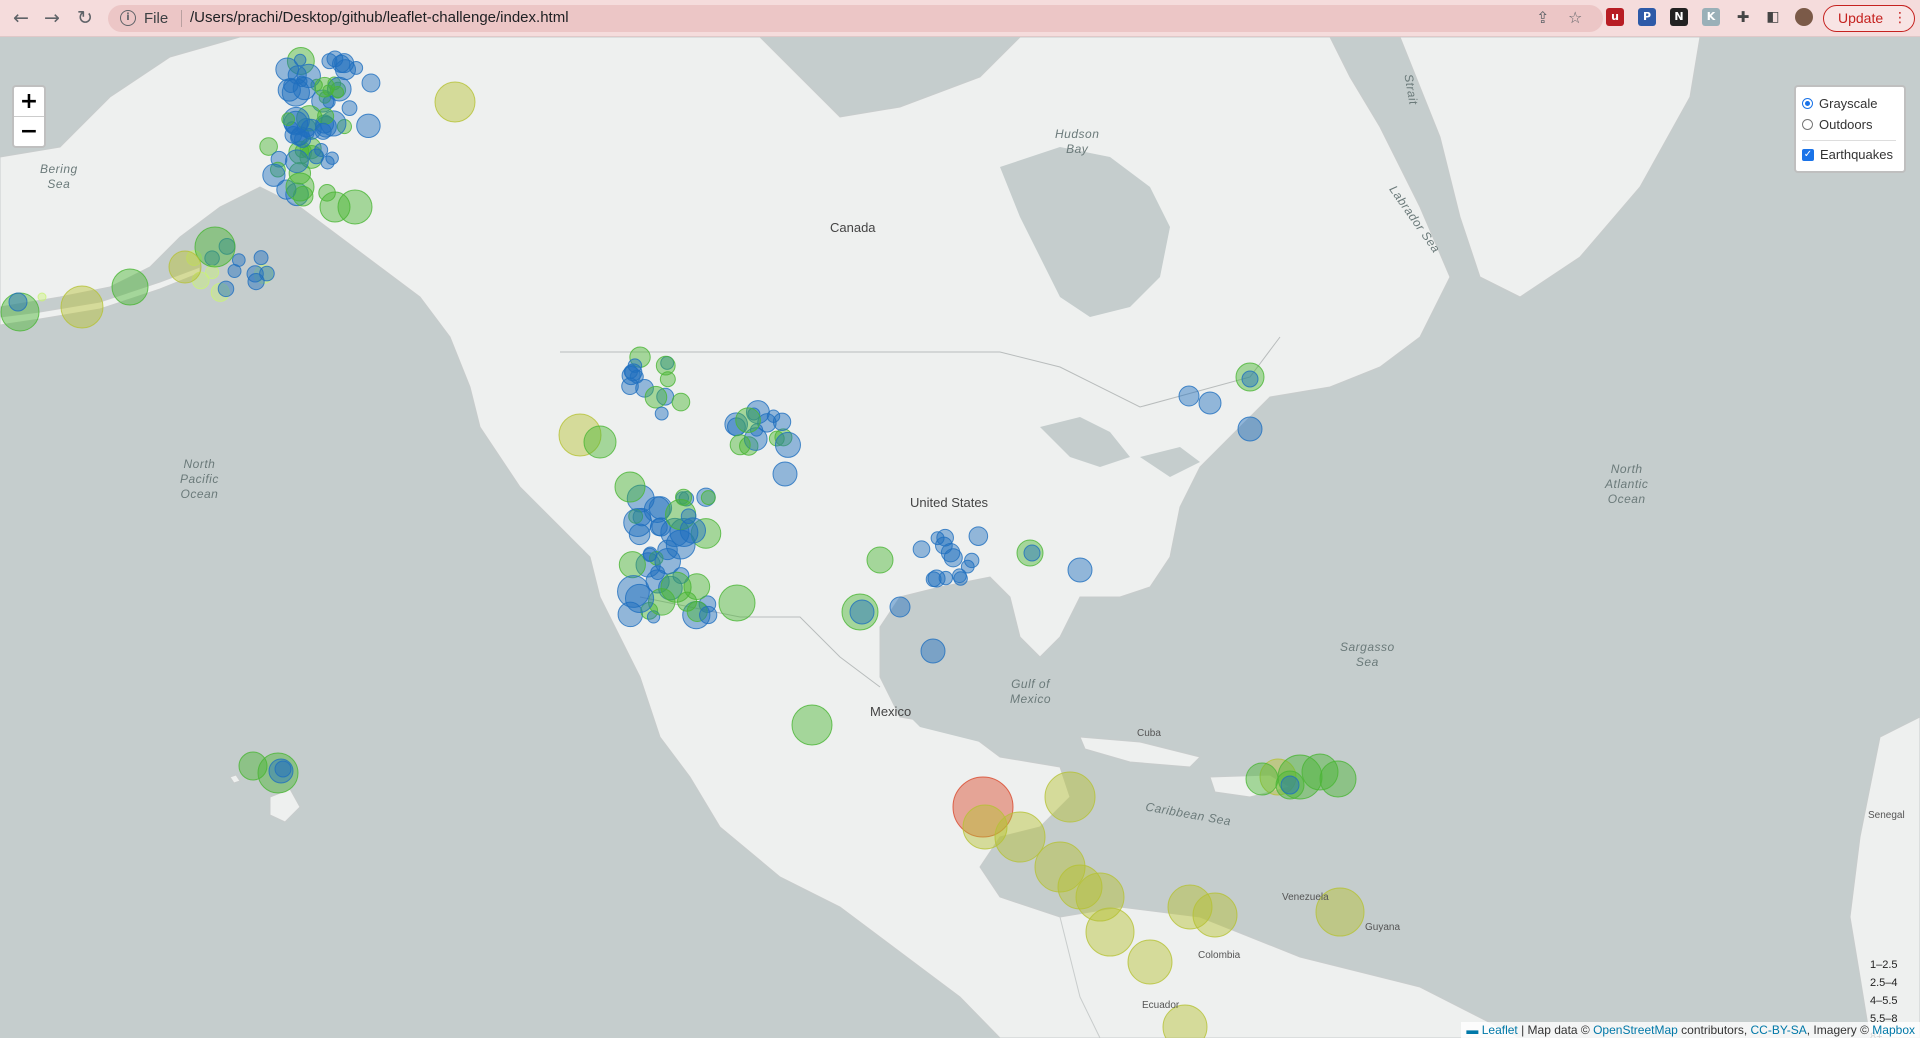 Image resolution: width=1920 pixels, height=1038 pixels. I want to click on base-layer-grayscale: Grayscale, so click(1849, 103).